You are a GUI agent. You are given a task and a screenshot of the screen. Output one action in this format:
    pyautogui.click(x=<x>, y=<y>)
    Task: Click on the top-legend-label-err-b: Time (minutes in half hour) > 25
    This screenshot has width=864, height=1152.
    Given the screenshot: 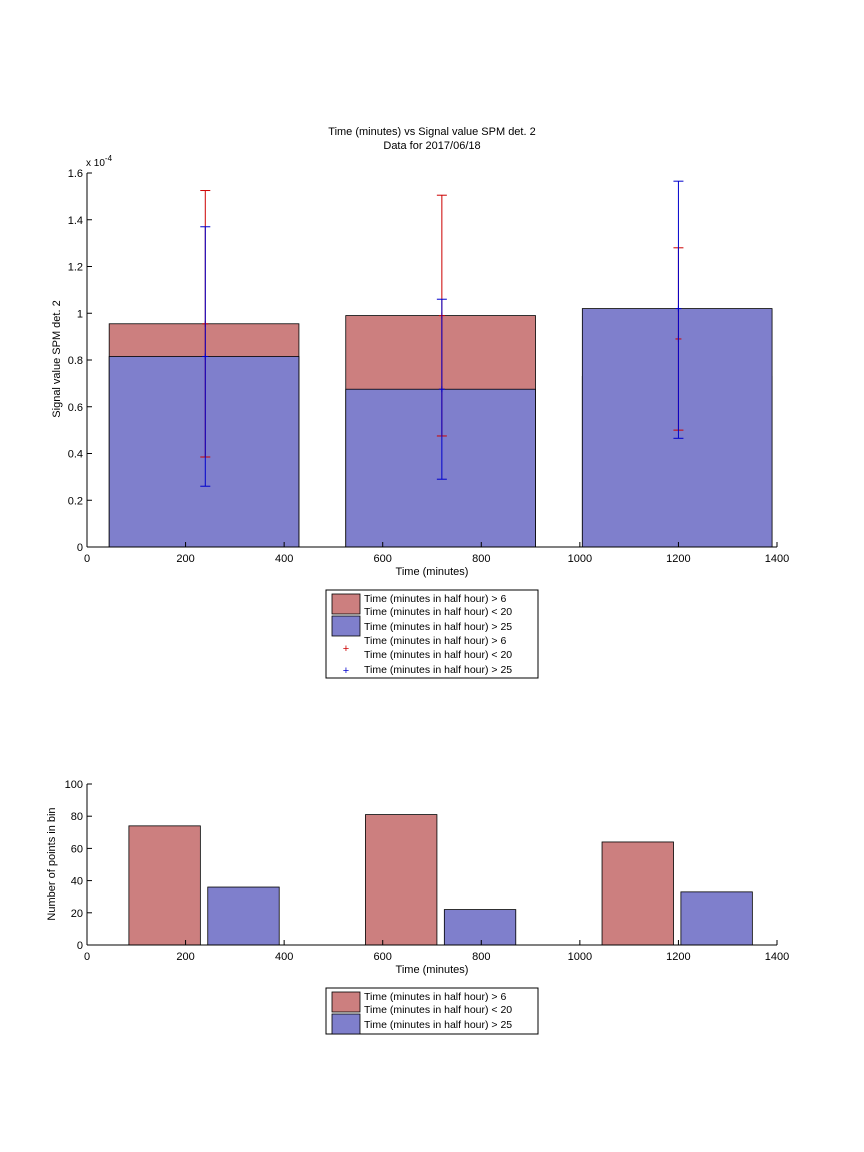 What is the action you would take?
    pyautogui.click(x=438, y=670)
    